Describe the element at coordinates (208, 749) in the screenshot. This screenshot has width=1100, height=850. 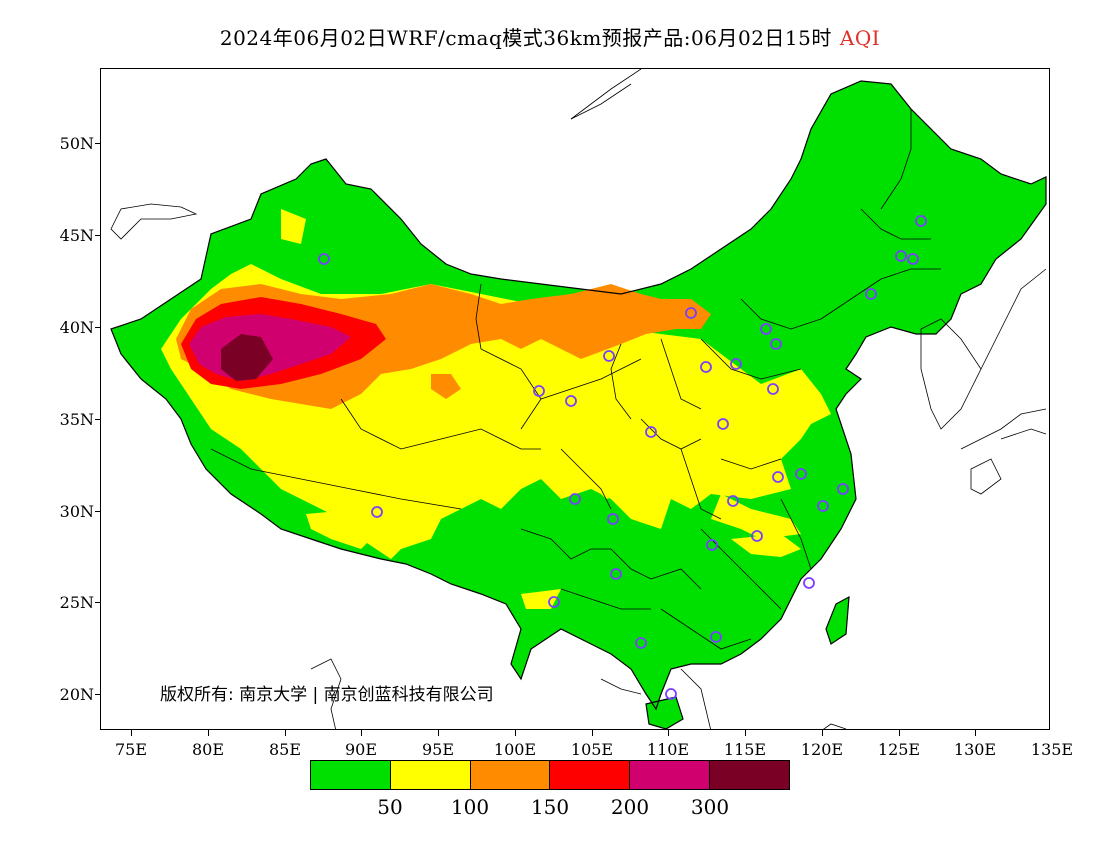
I see `x-axis-label: 80E` at that location.